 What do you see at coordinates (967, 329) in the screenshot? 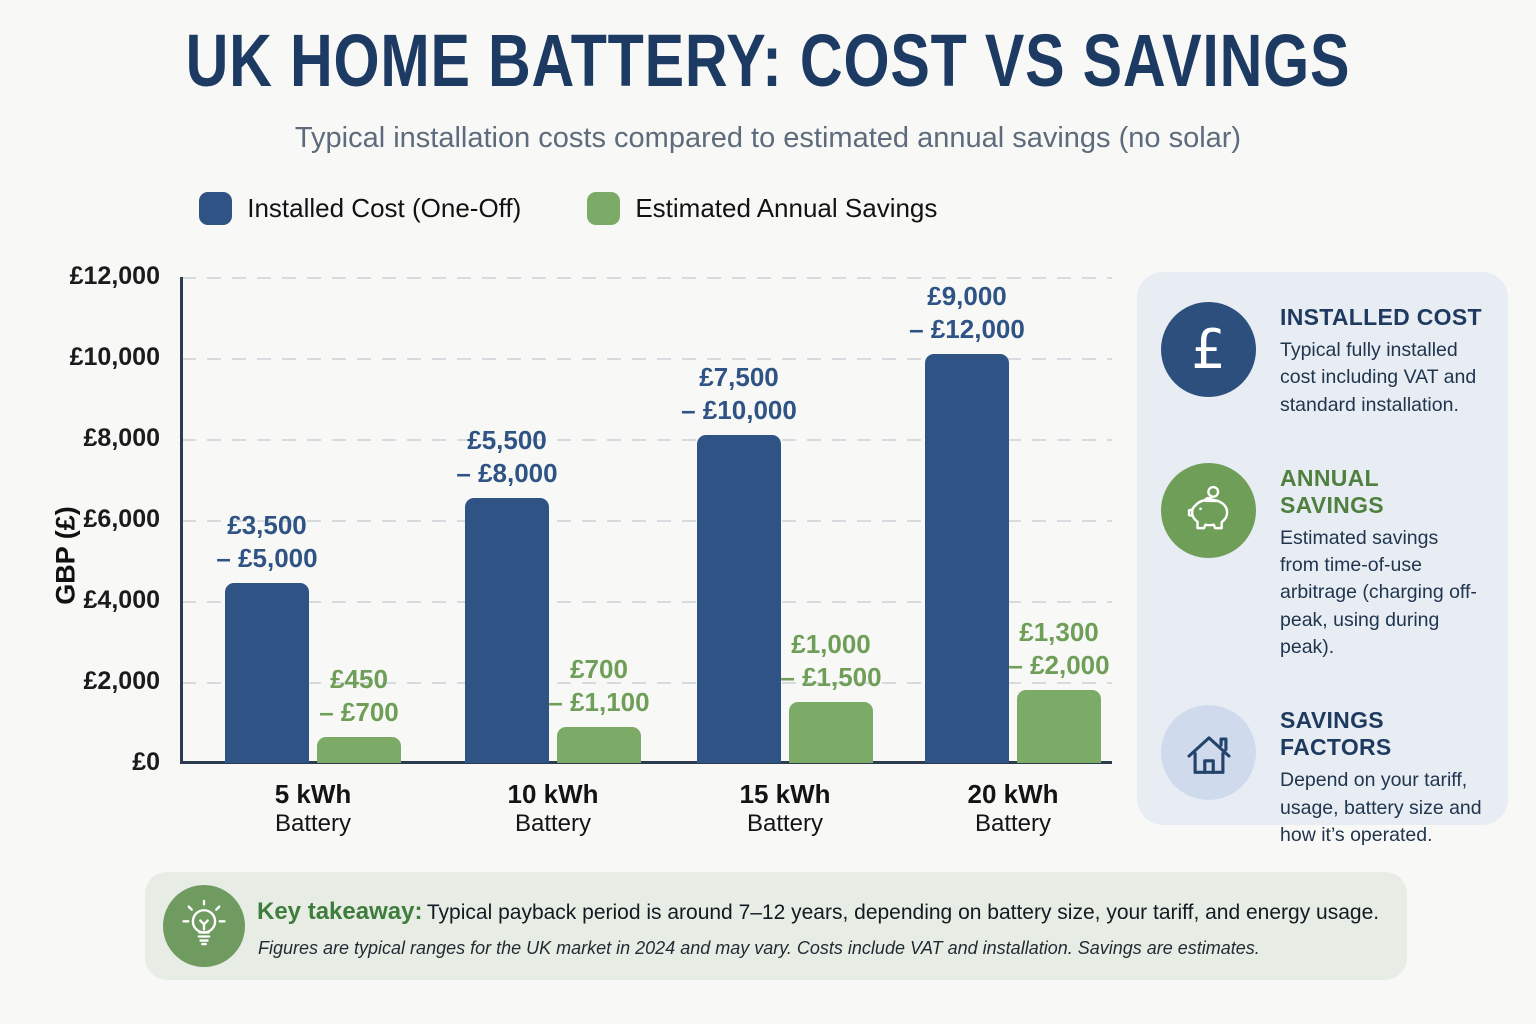
I see `bar-label-line: – £12,000` at bounding box center [967, 329].